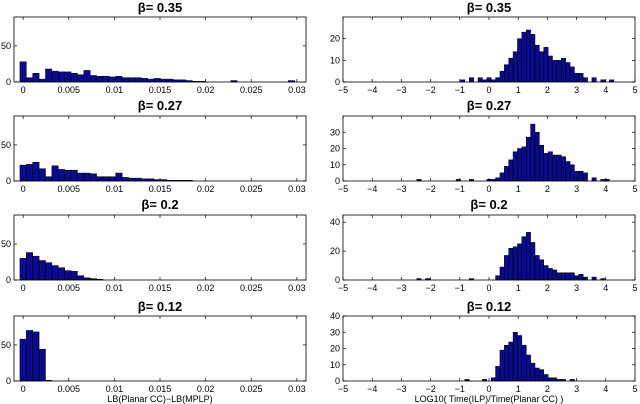  Describe the element at coordinates (6, 345) in the screenshot. I see `y-tick-label: 50` at that location.